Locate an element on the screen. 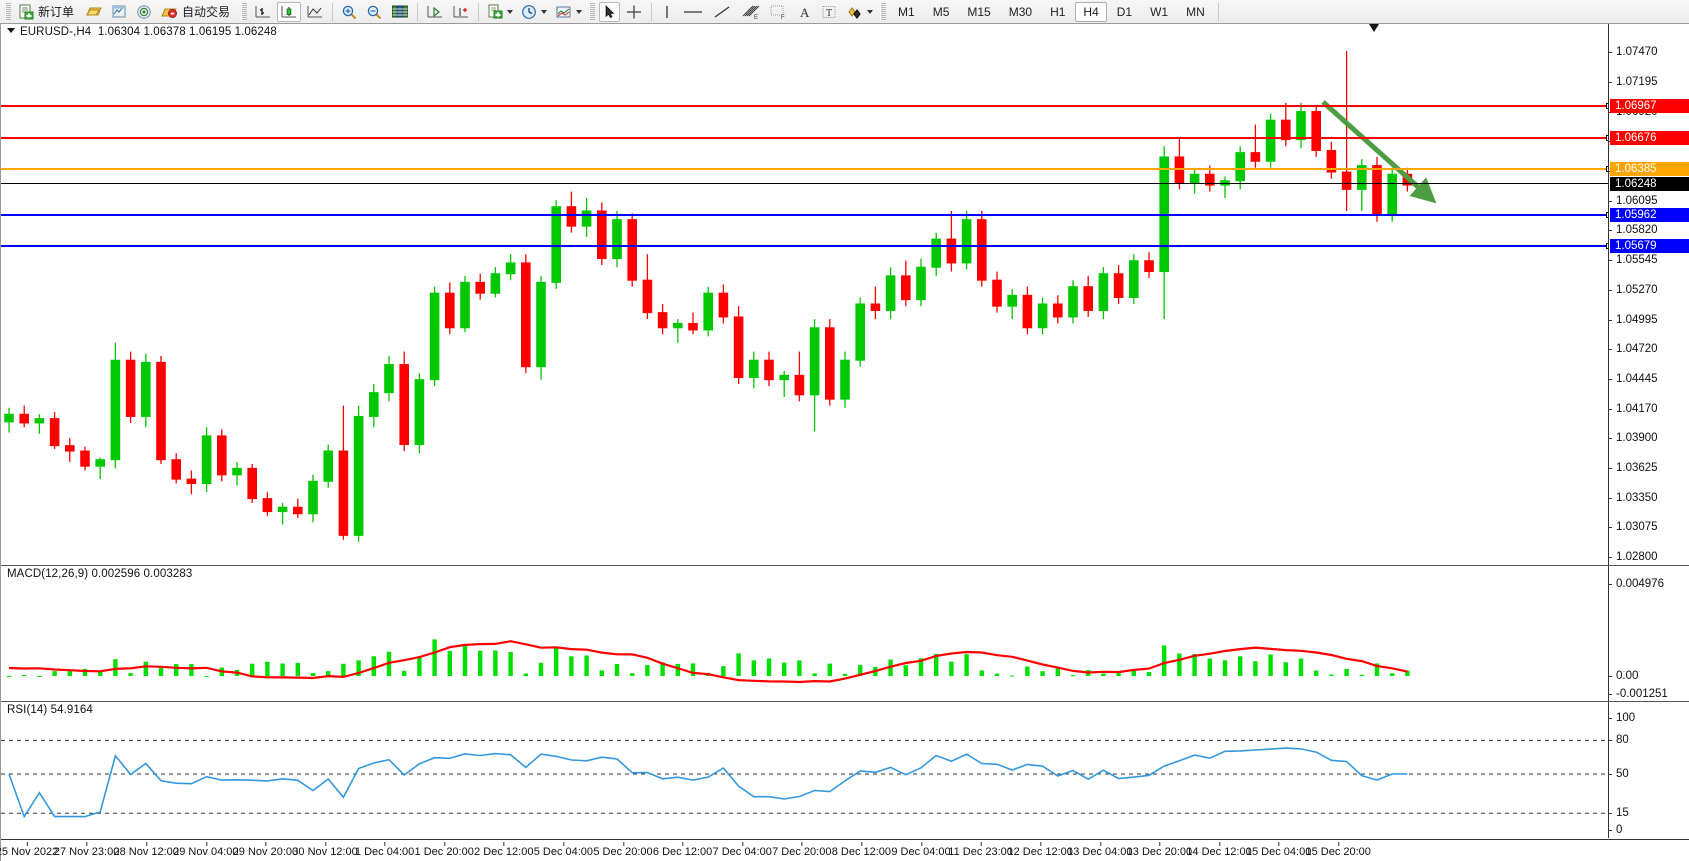 The width and height of the screenshot is (1689, 861). new-order-button: 新订单 is located at coordinates (48, 12).